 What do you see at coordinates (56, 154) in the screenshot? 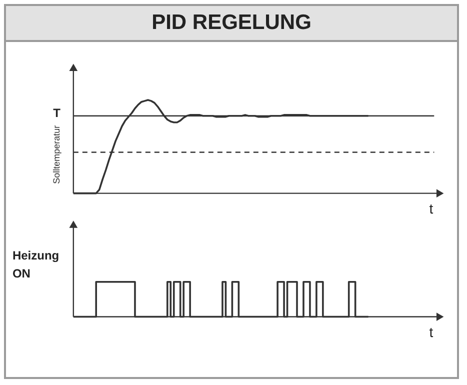
I see `ref-line-label: Solltemperatur` at bounding box center [56, 154].